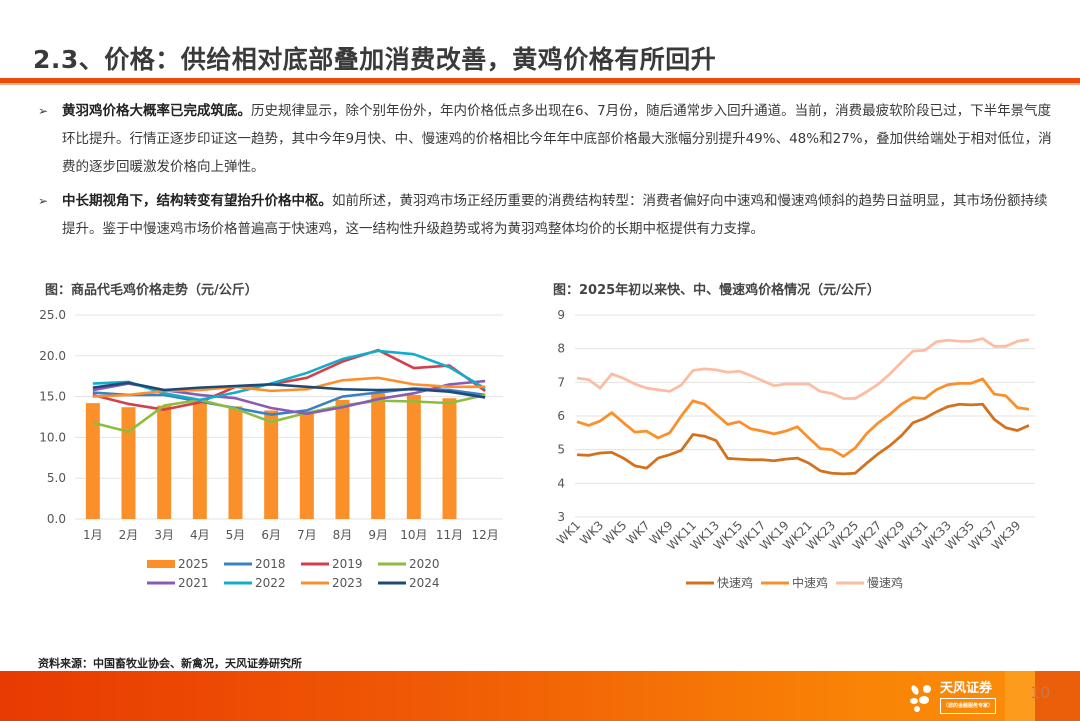 The image size is (1080, 721). Describe the element at coordinates (193, 564) in the screenshot. I see `legend-label: 2025` at that location.